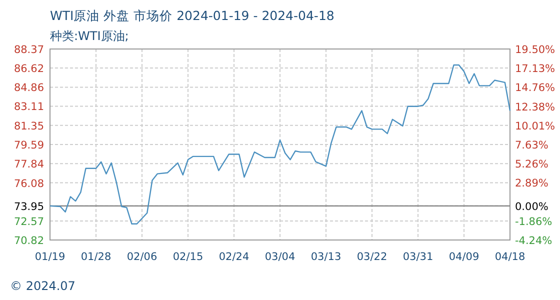  I want to click on ytick: 73.95, so click(29, 206).